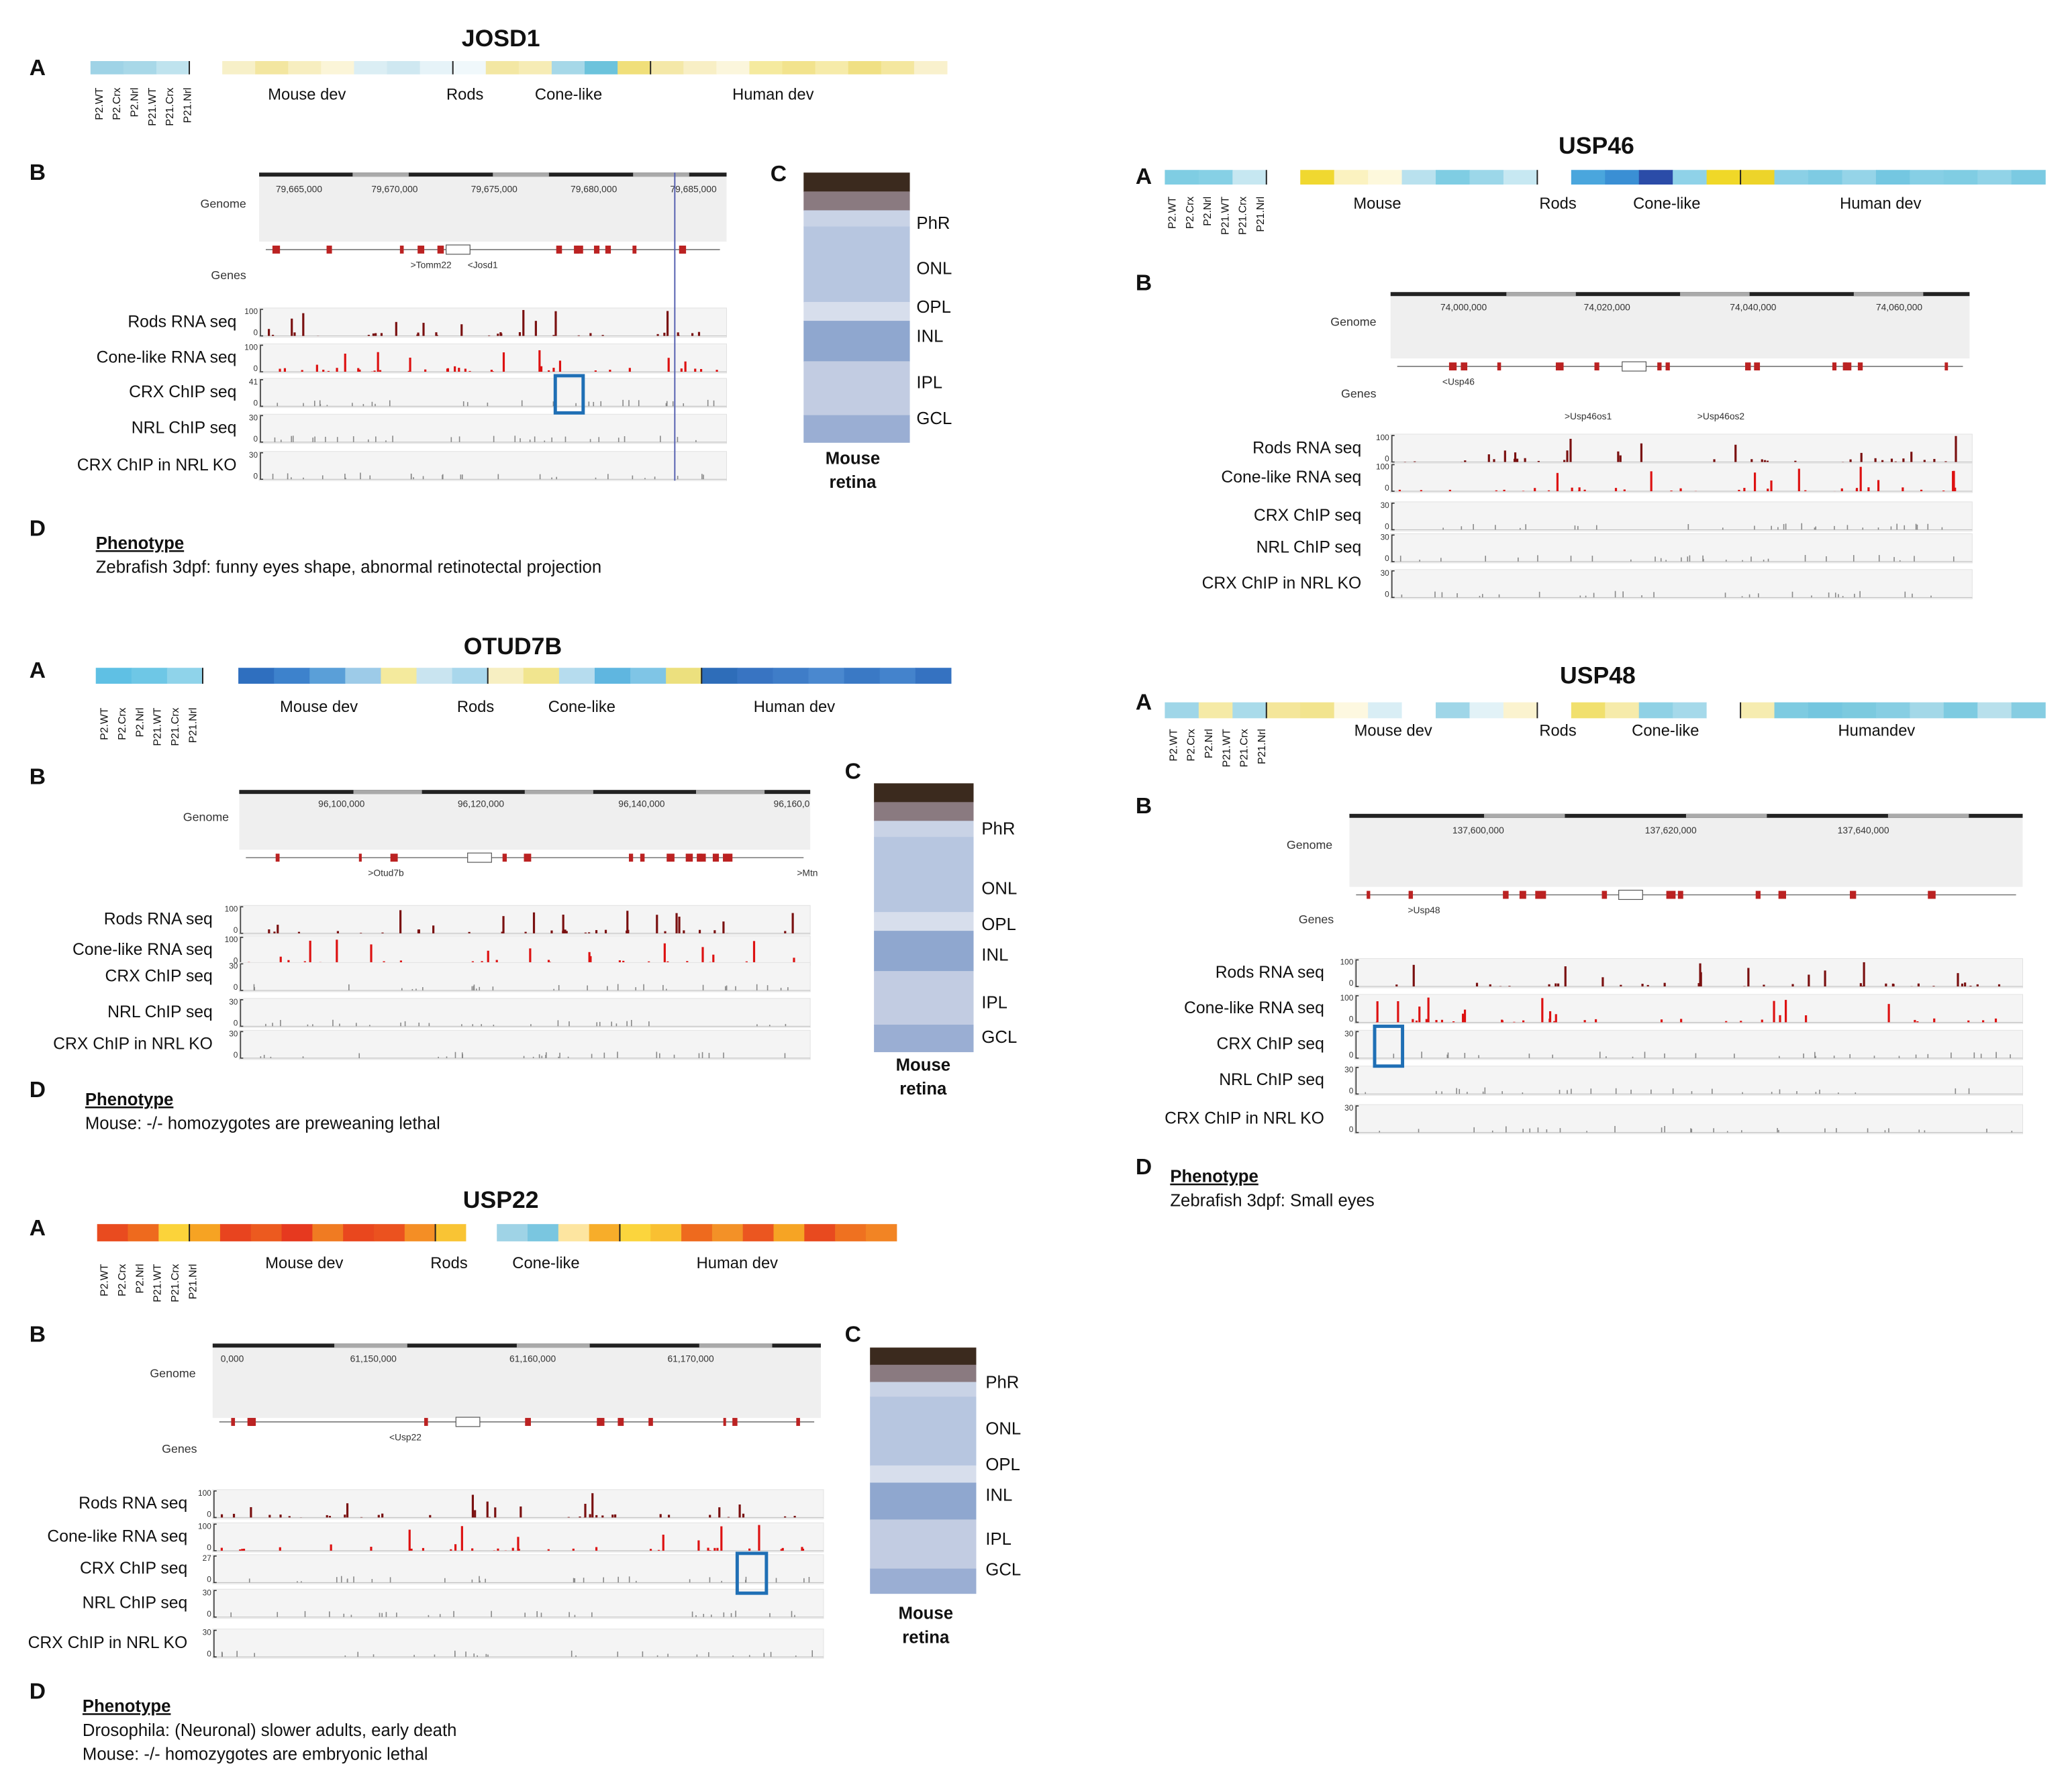  Describe the element at coordinates (1635, 367) in the screenshot. I see `utr` at that location.